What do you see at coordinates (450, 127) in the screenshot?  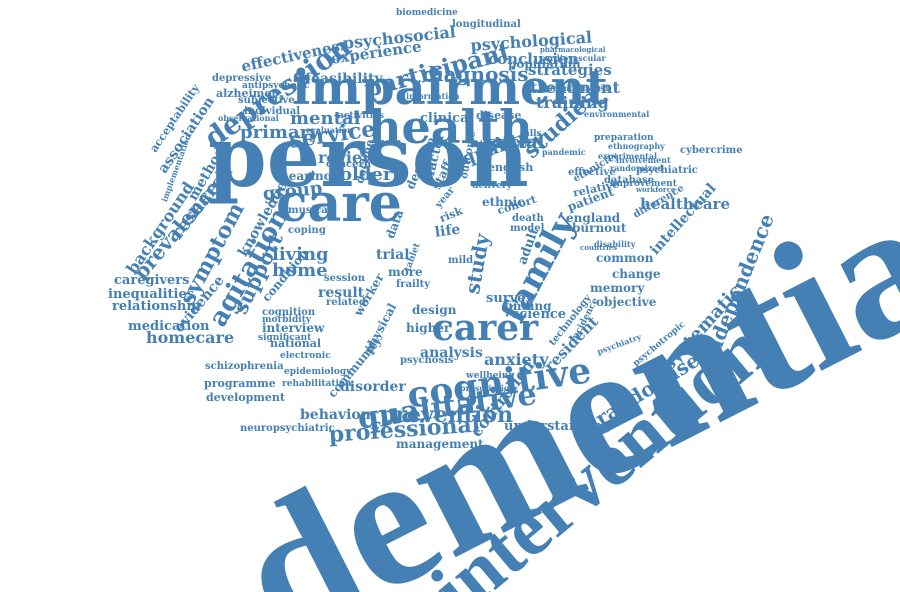 I see `cloud-word: health` at bounding box center [450, 127].